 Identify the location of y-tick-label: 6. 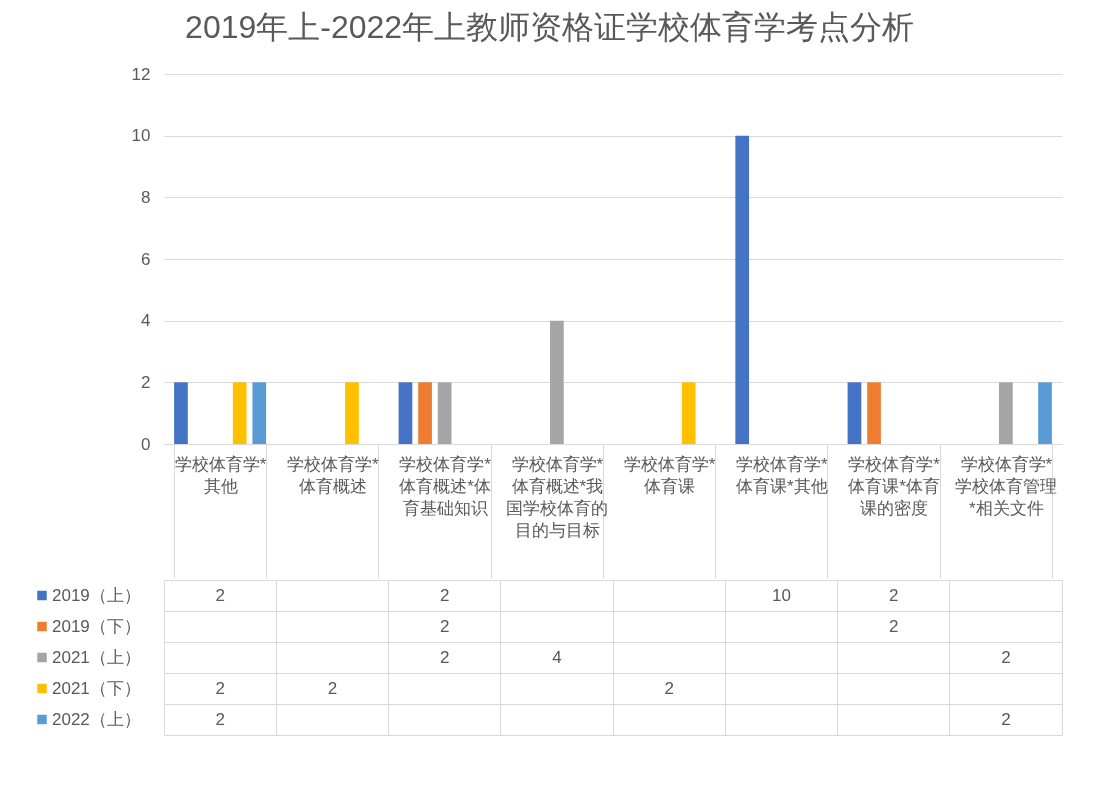
(146, 259).